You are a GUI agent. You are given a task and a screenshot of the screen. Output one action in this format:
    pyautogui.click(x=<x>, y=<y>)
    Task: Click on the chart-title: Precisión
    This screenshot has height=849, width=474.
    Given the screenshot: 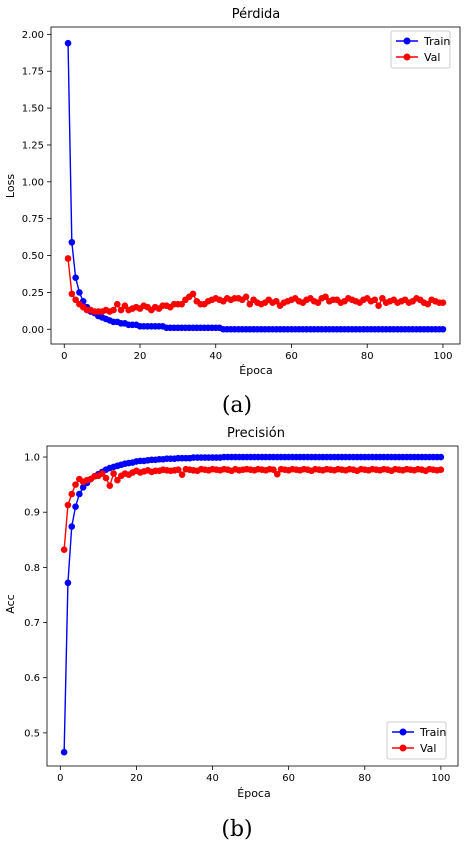 What is the action you would take?
    pyautogui.click(x=256, y=433)
    